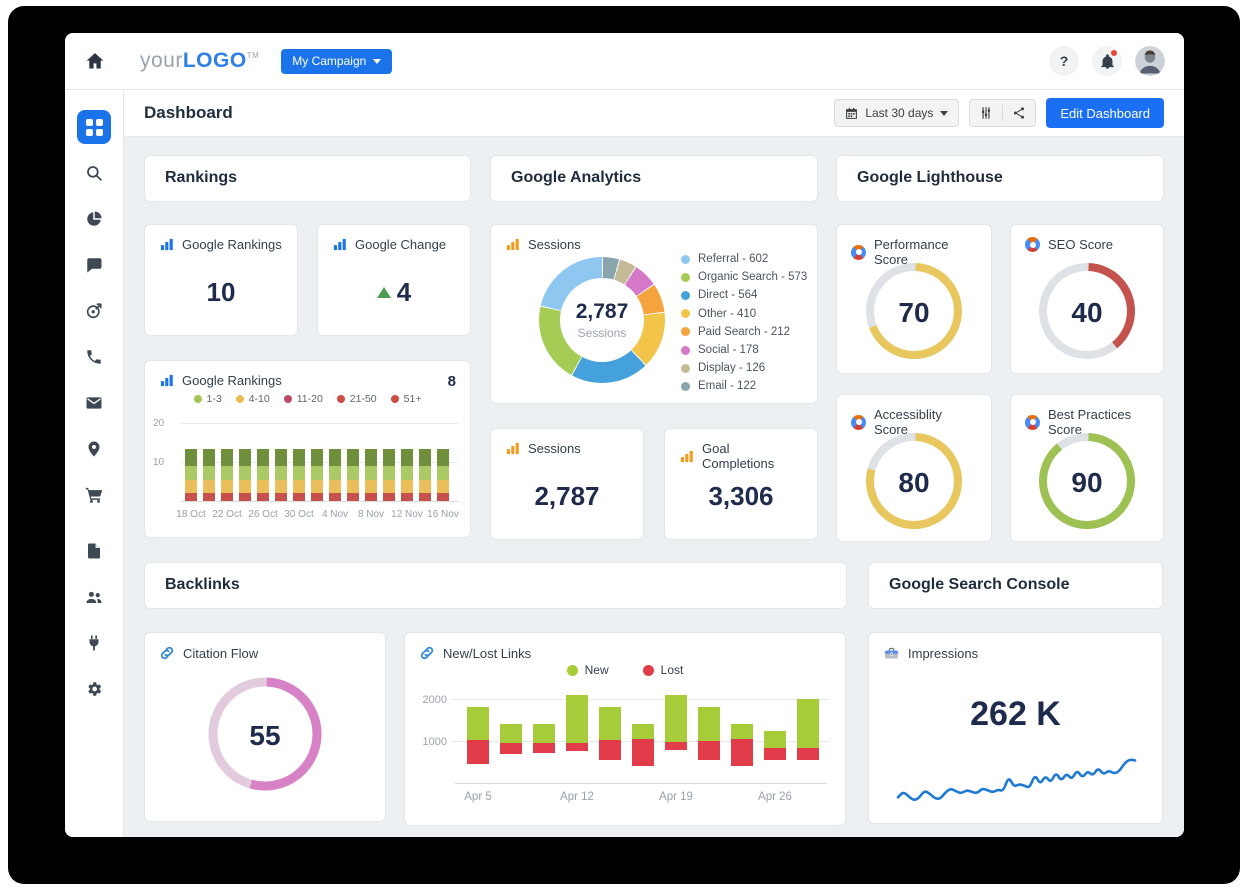  What do you see at coordinates (914, 246) in the screenshot?
I see `card-header: Performance Score` at bounding box center [914, 246].